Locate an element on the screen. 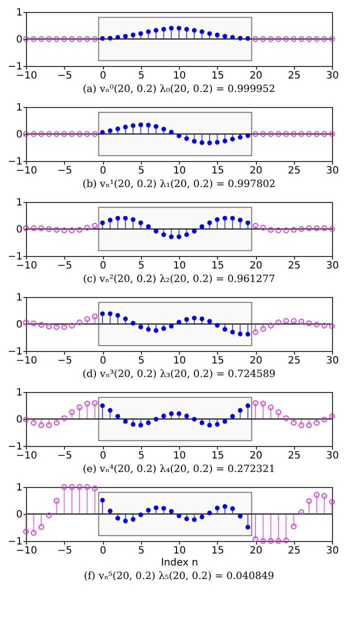 The image size is (352, 623). text: (e) vₙ⁴(20, 0.2) λ₄(20, 0.2) = 0.272321 is located at coordinates (179, 469).